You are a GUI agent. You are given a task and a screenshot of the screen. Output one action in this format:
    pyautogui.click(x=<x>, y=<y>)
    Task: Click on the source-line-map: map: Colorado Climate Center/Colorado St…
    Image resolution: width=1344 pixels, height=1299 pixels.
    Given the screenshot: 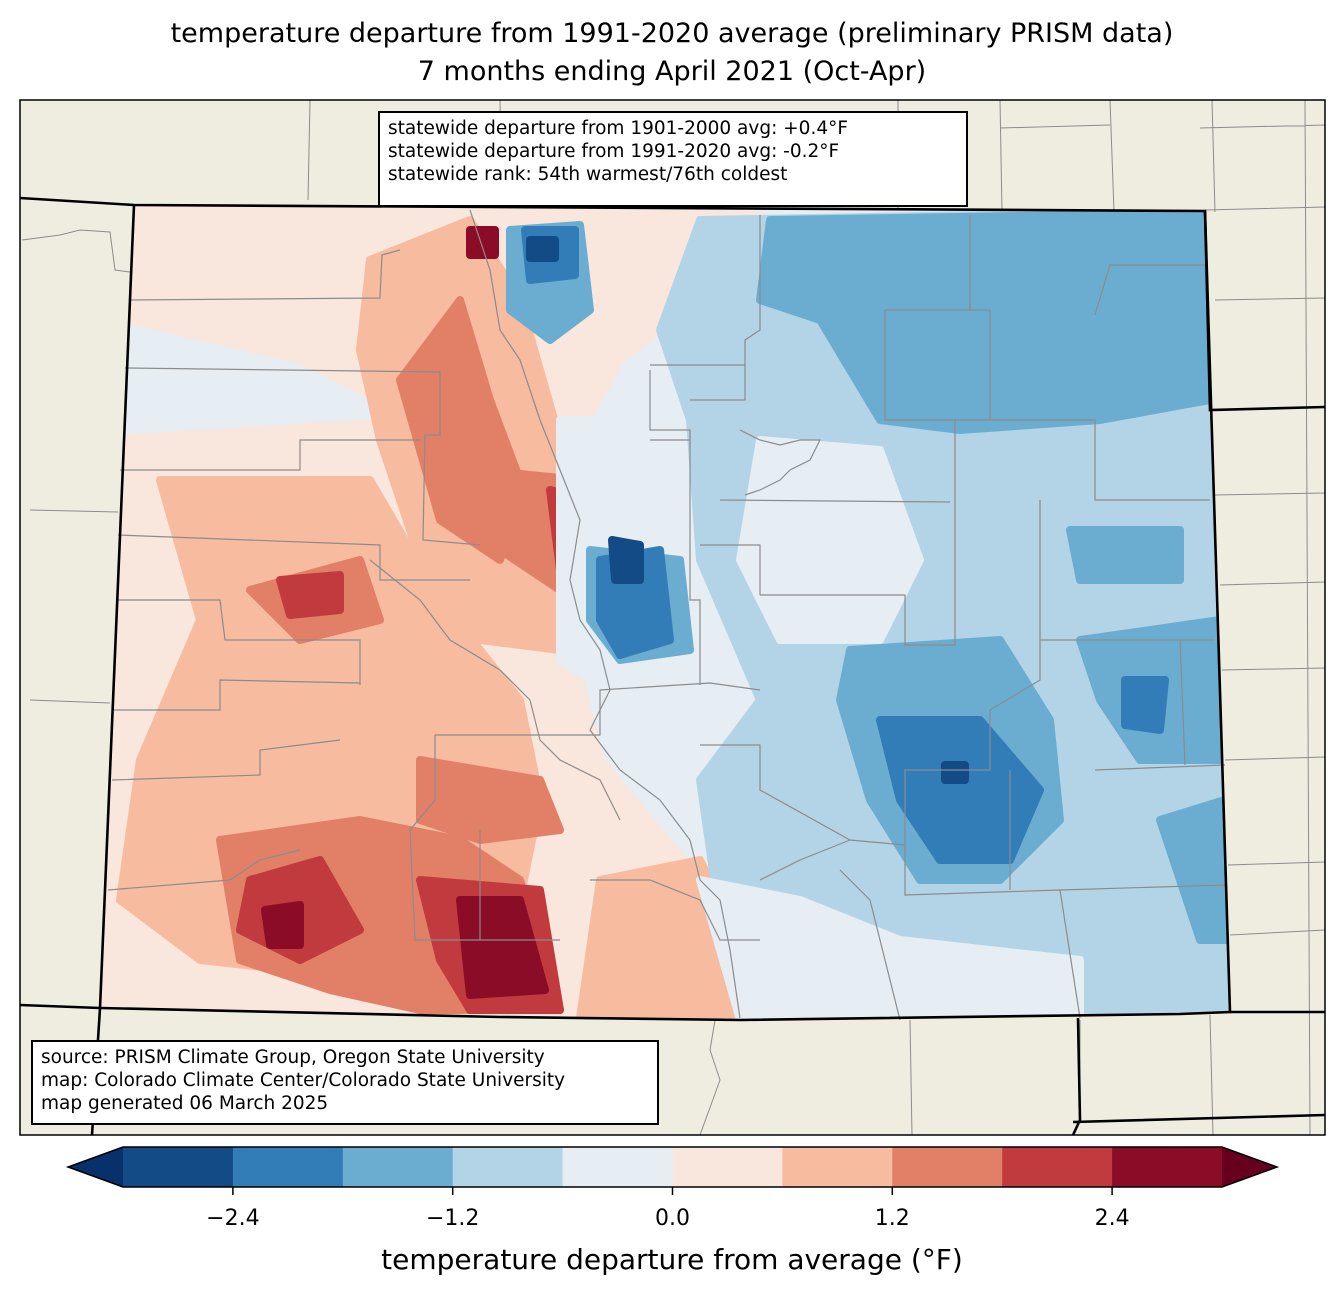 What is the action you would take?
    pyautogui.click(x=303, y=1080)
    